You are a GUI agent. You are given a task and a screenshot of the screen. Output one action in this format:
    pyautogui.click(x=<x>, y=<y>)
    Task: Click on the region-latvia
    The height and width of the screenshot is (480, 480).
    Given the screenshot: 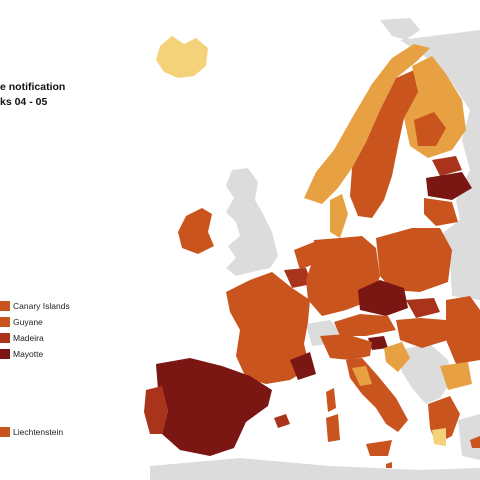 What is the action you would take?
    pyautogui.click(x=449, y=186)
    